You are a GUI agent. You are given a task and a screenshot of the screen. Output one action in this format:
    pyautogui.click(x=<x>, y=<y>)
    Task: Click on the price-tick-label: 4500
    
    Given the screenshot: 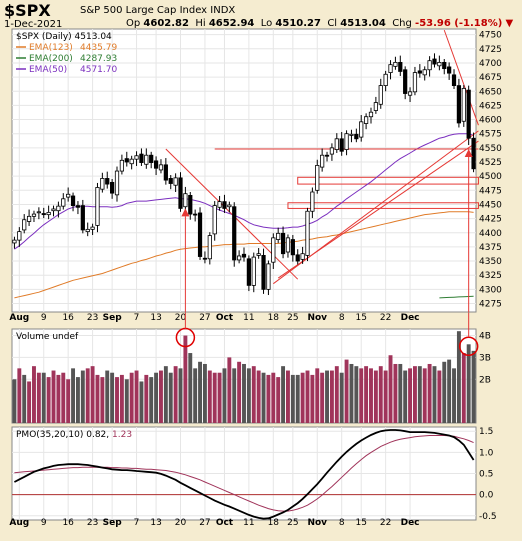 What is the action you would take?
    pyautogui.click(x=490, y=177)
    